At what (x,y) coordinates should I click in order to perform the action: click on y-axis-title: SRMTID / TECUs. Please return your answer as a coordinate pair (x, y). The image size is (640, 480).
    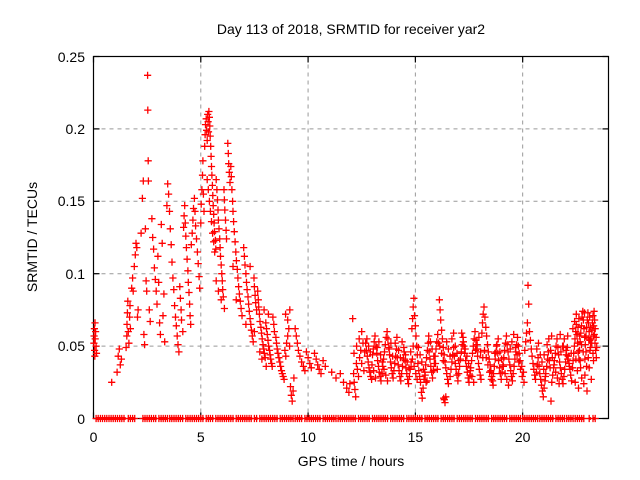
    Looking at the image, I should click on (32, 237).